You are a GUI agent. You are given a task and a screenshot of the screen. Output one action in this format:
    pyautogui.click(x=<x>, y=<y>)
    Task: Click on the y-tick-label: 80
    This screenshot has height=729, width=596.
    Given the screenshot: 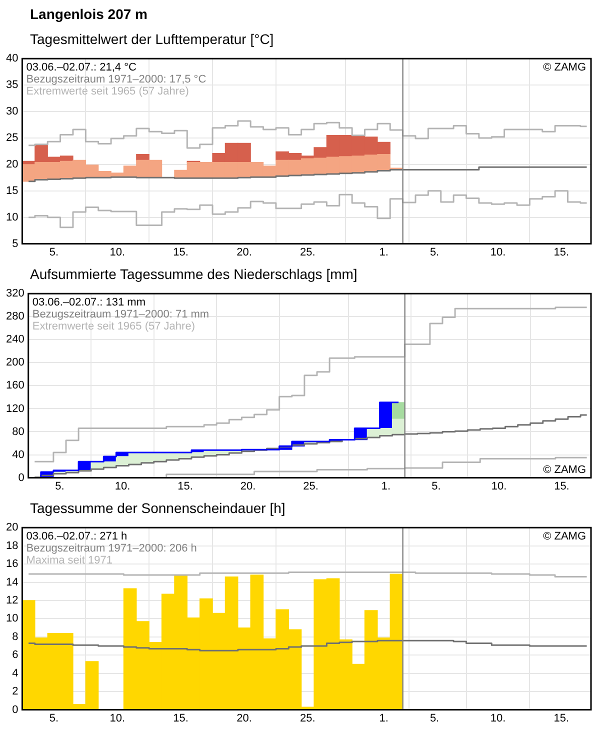 What is the action you would take?
    pyautogui.click(x=18, y=432)
    